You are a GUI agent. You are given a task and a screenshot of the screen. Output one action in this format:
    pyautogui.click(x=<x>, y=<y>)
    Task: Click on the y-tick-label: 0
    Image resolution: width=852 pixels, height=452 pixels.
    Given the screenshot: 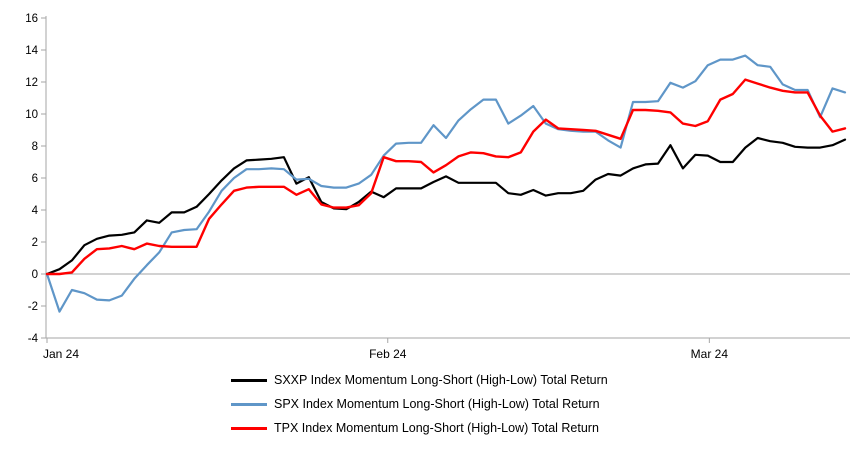 What is the action you would take?
    pyautogui.click(x=35, y=275)
    